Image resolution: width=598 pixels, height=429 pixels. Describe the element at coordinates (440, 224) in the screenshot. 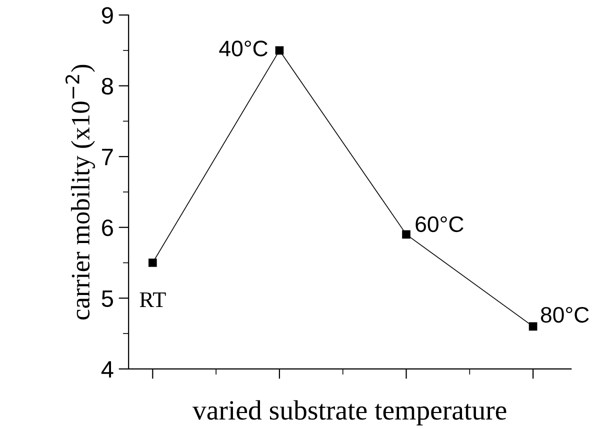

I see `annotation: 60°C` at that location.